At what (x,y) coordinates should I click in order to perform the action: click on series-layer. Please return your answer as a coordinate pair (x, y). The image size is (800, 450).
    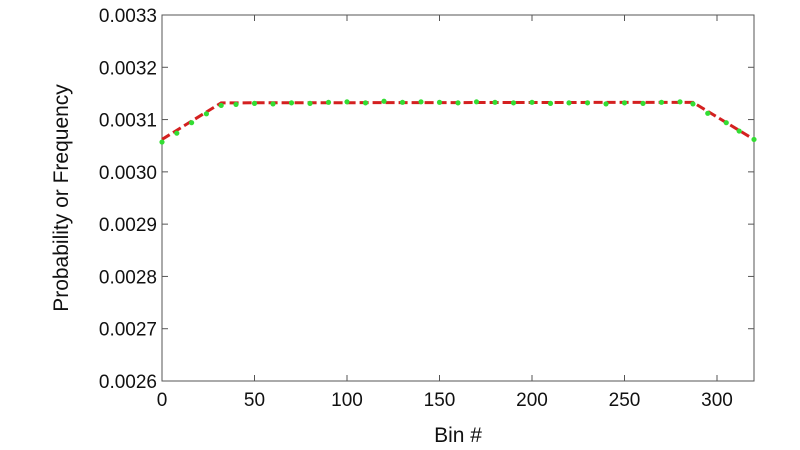
    Looking at the image, I should click on (458, 121).